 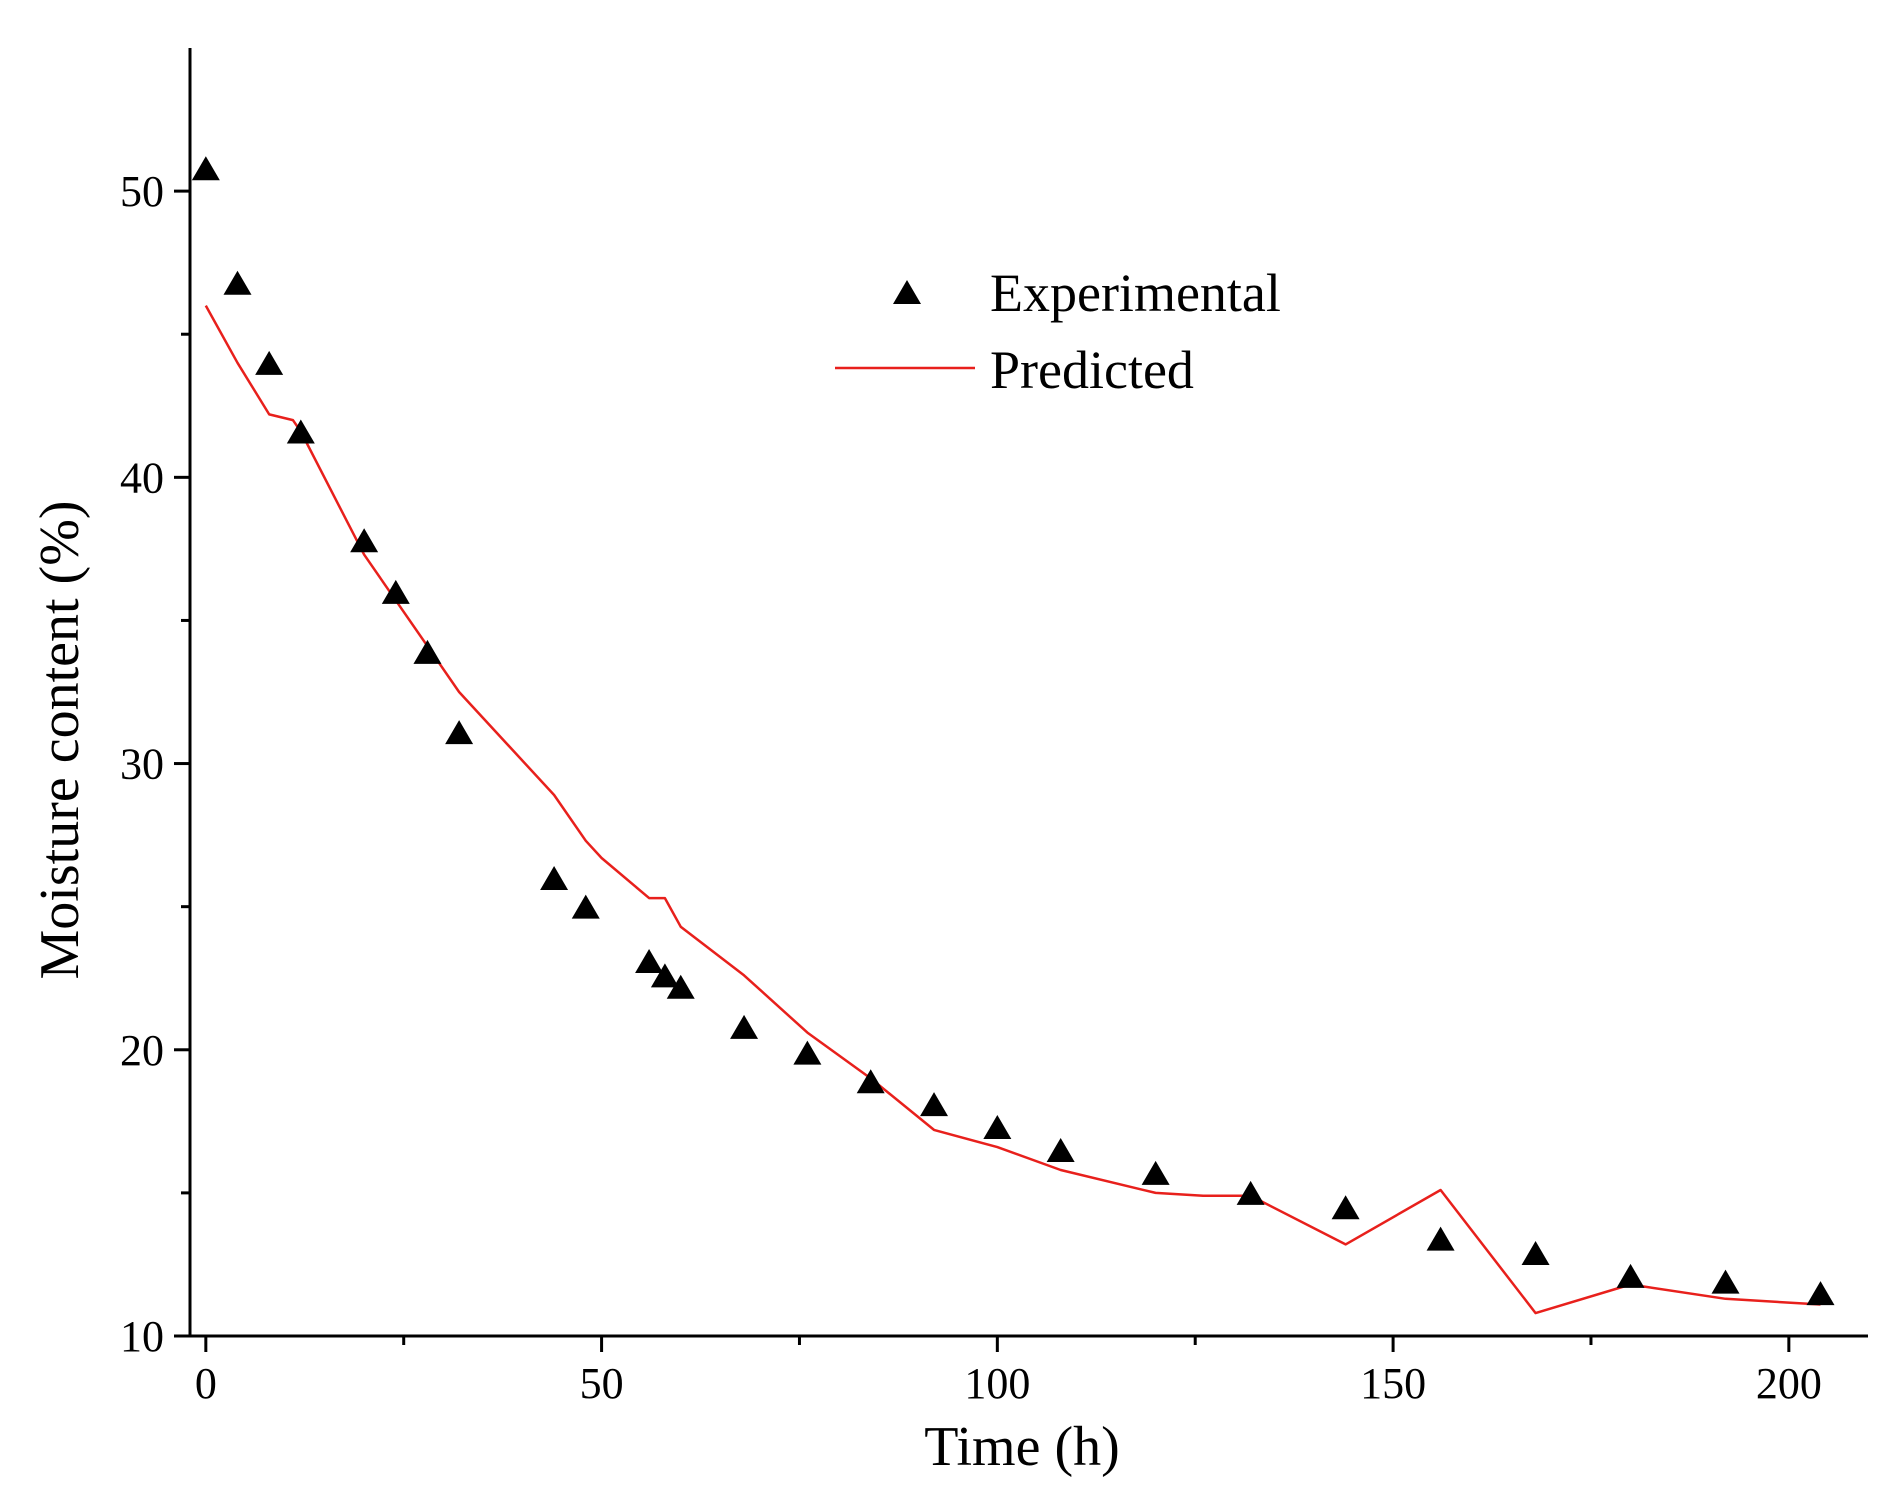 I want to click on x-tick-label: 0, so click(x=206, y=1383).